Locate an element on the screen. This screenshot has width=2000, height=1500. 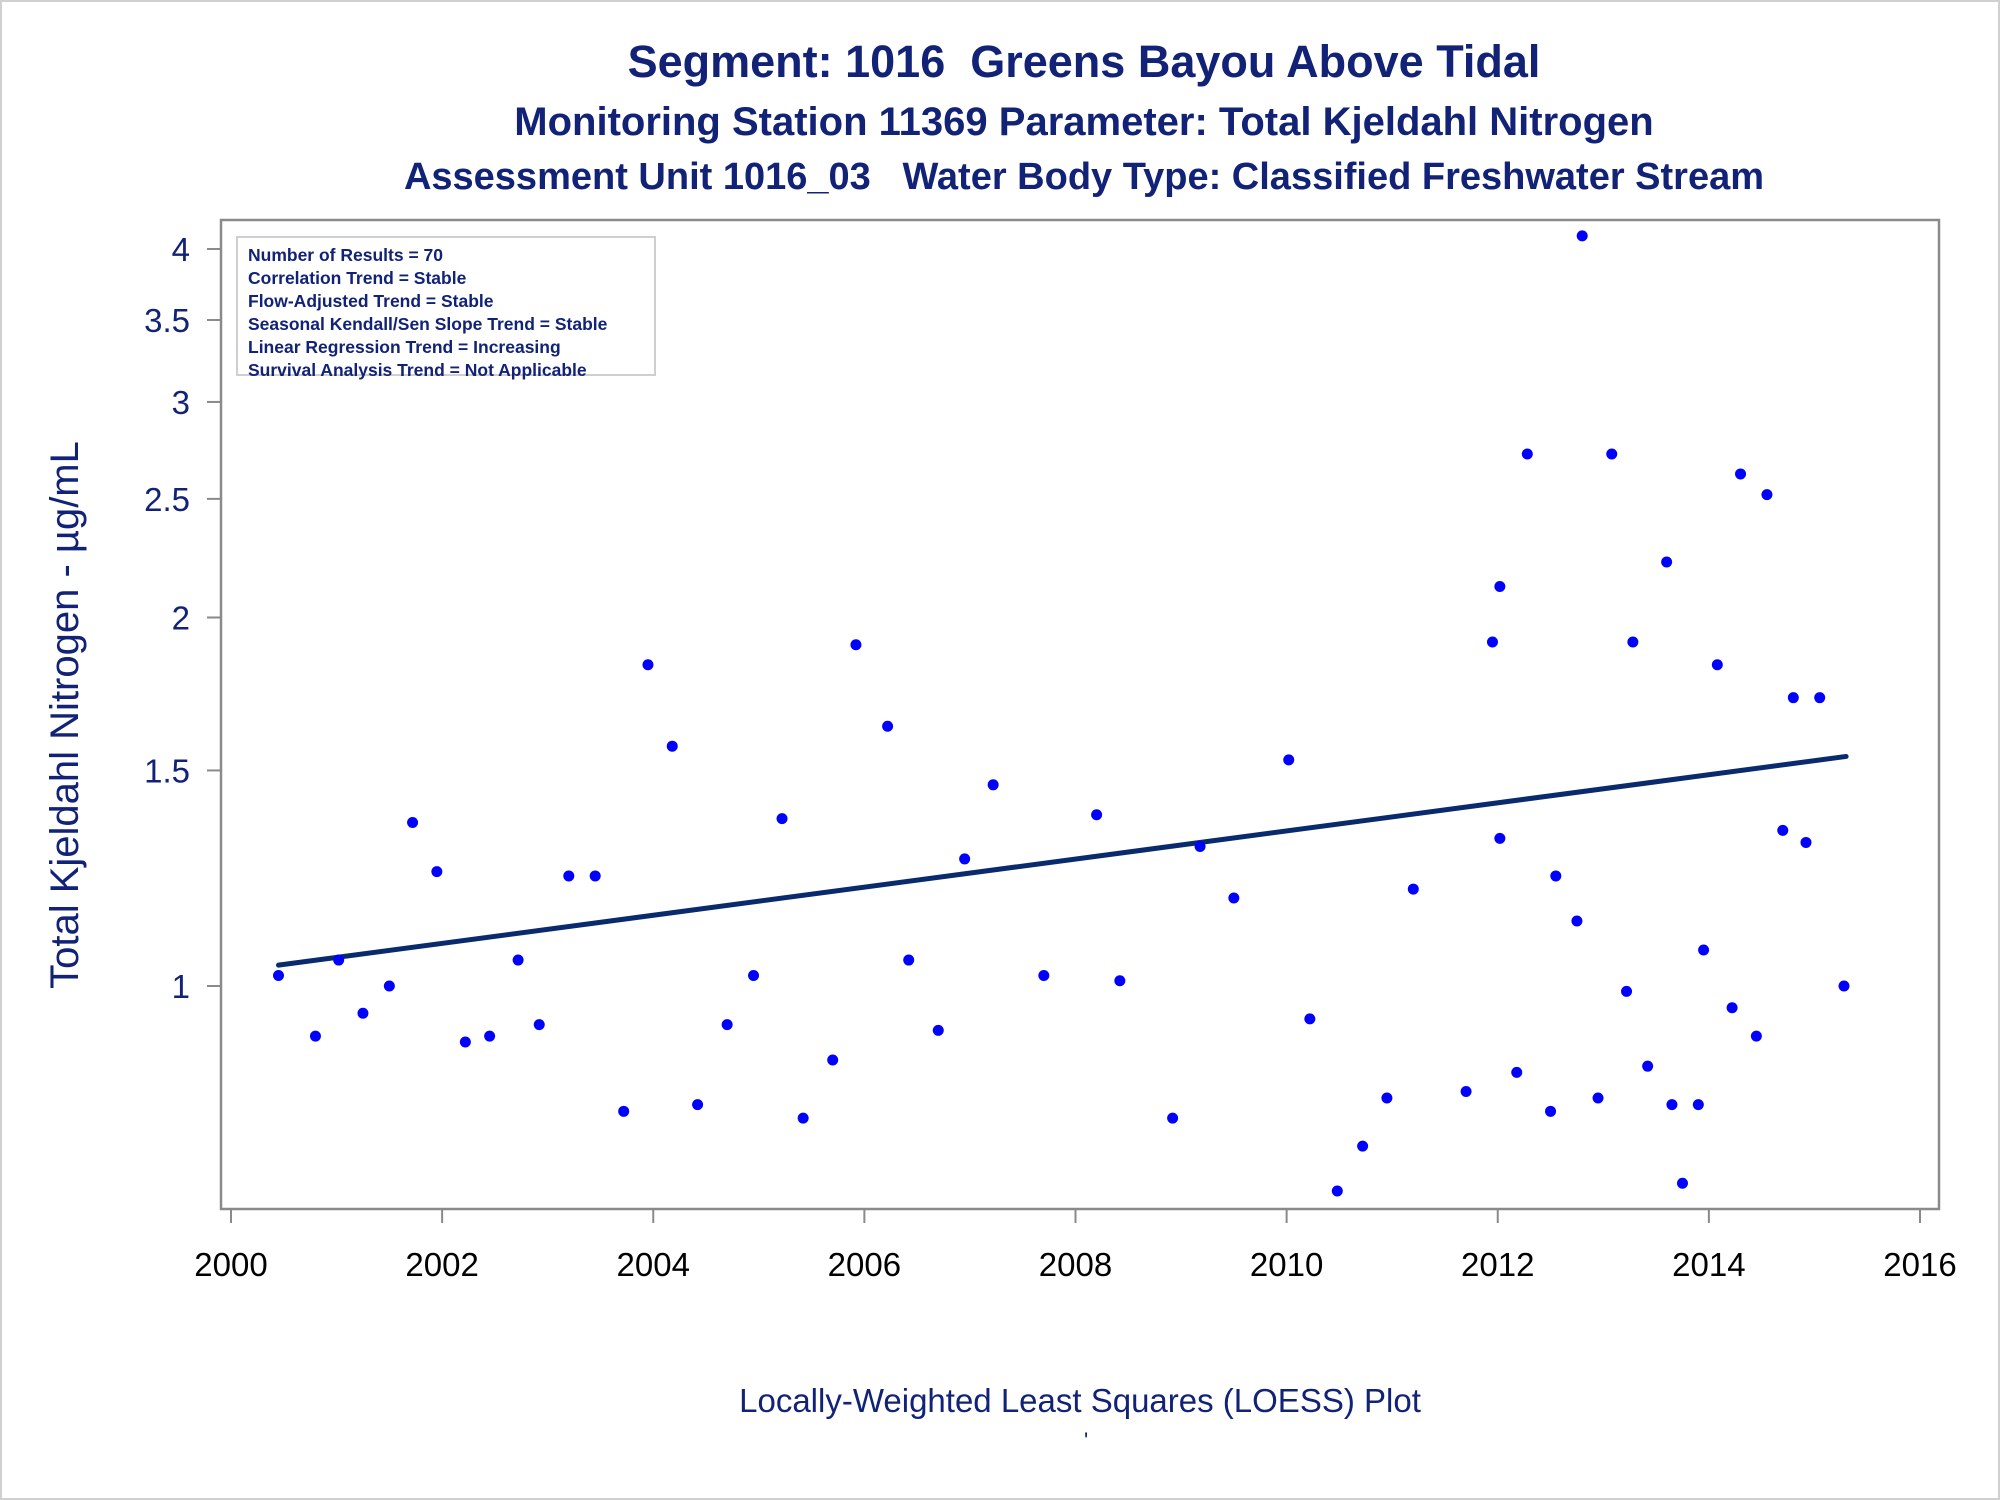
x-tick-label: 2010 is located at coordinates (1286, 1264).